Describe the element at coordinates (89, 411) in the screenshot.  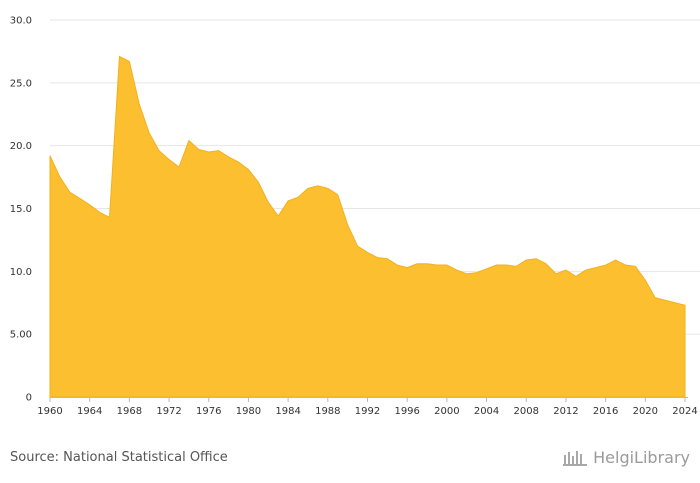
I see `x-tick-label: 1964` at that location.